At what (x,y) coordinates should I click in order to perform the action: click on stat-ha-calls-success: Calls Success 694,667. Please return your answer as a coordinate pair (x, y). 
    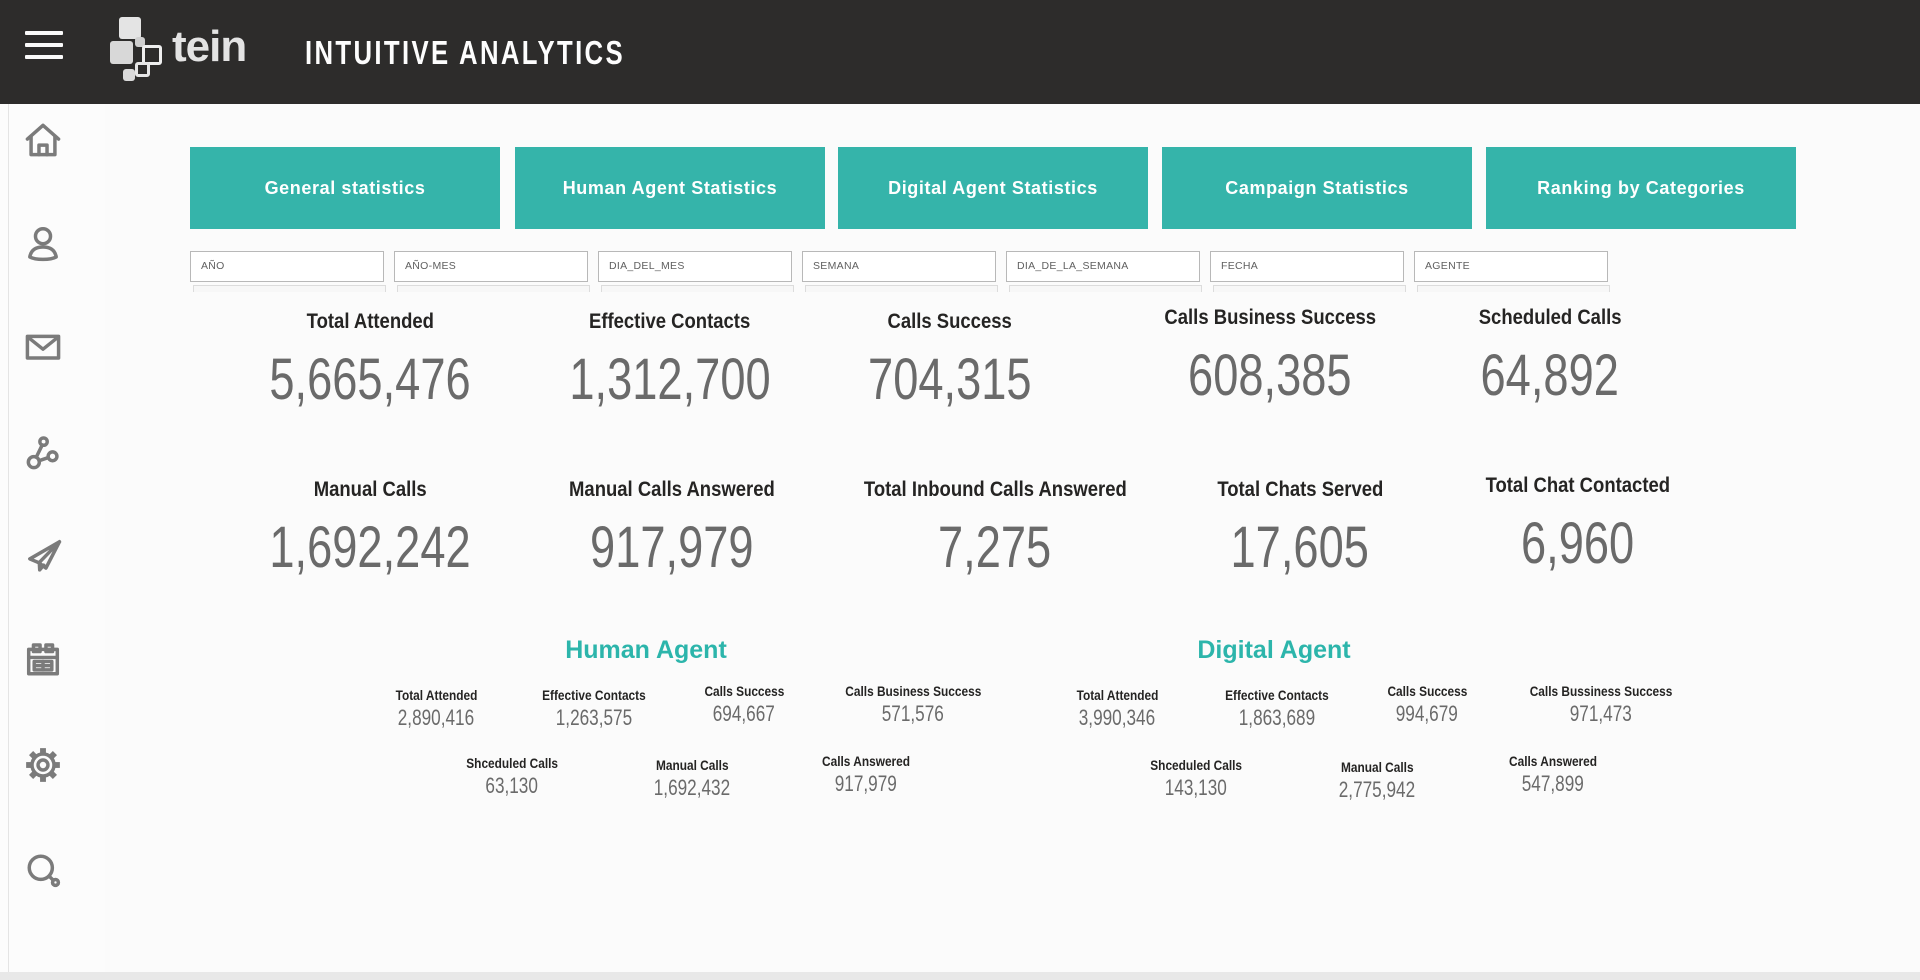
    Looking at the image, I should click on (744, 705).